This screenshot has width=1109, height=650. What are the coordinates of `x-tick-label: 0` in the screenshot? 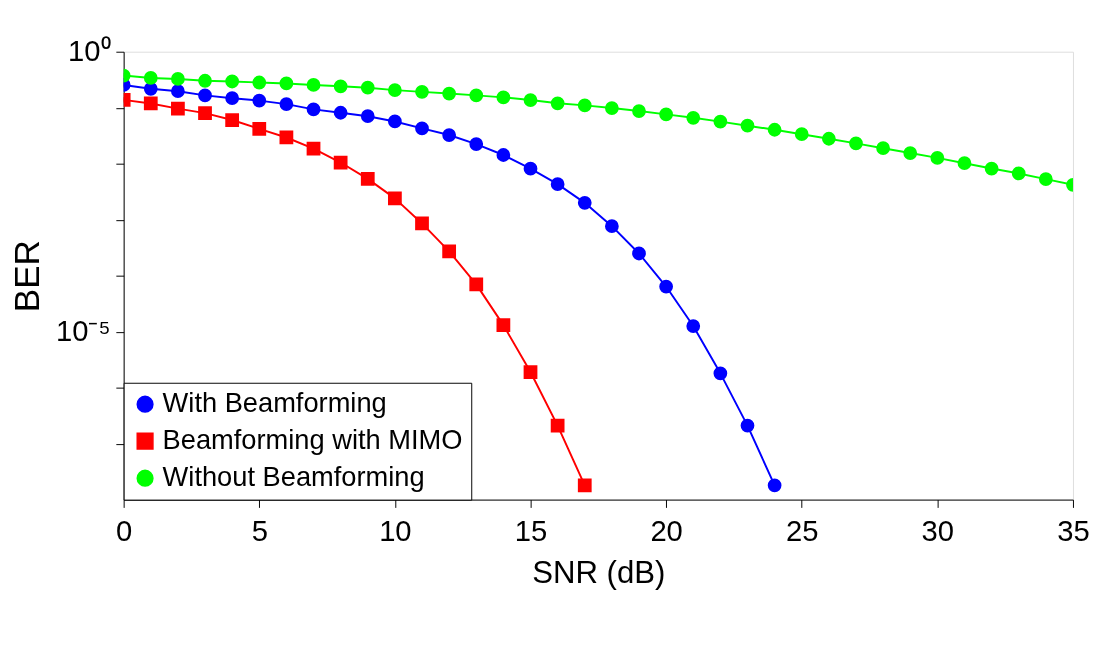 It's located at (124, 530).